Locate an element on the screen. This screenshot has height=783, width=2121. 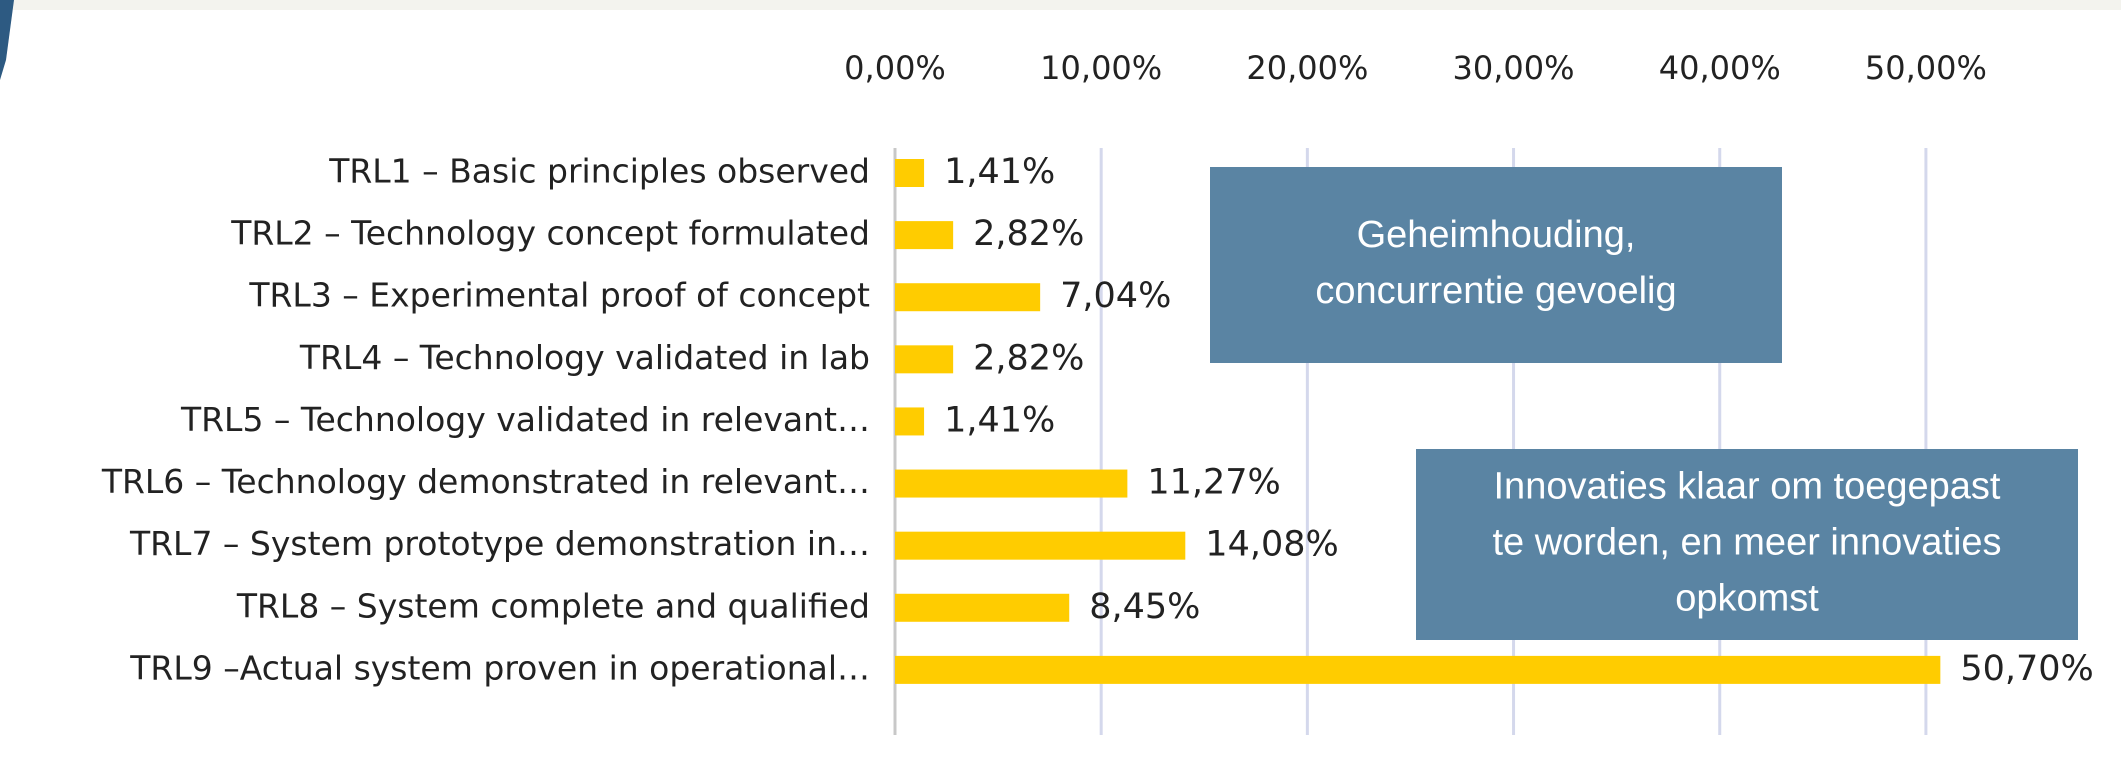
x-tick-label: 10,00% is located at coordinates (1101, 68).